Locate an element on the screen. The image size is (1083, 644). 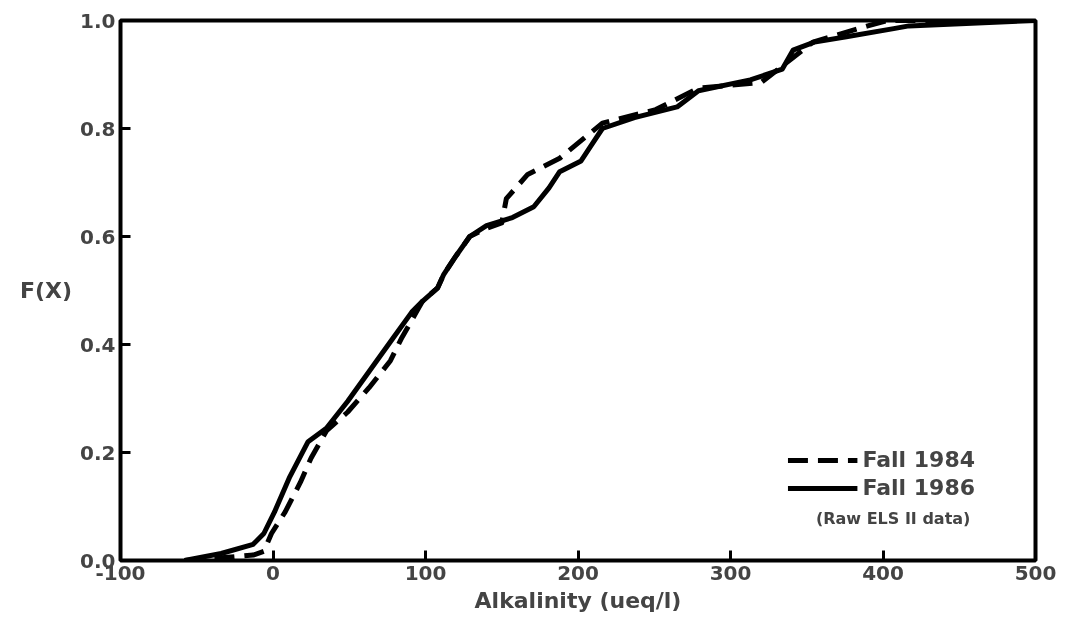
x-tick-label: 200 is located at coordinates (578, 572).